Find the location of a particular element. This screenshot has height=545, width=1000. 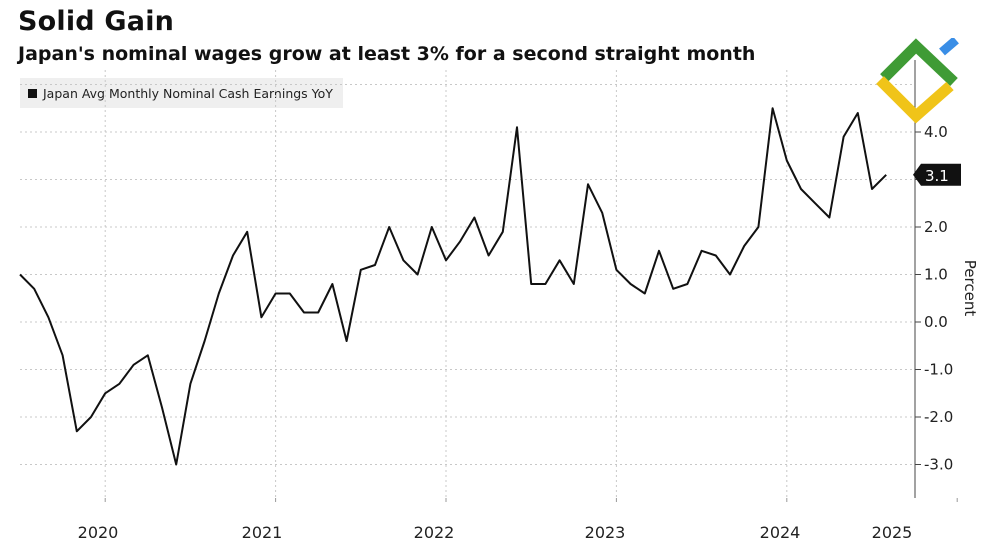

x-tick-label: 2023 is located at coordinates (605, 532).